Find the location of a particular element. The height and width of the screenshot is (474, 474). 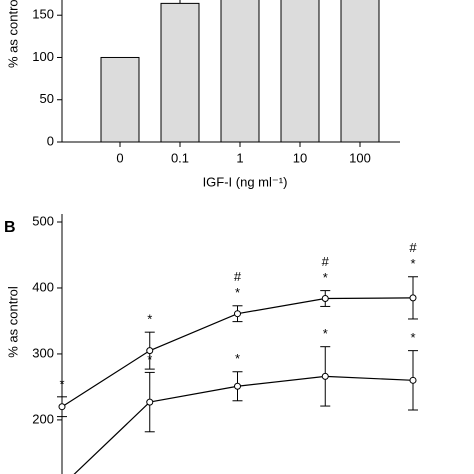

x-axis-label: IGF-I (ng ml⁻¹) is located at coordinates (245, 181).